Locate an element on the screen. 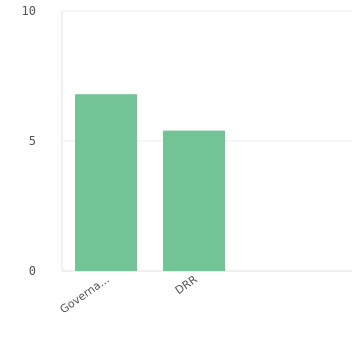 The height and width of the screenshot is (345, 352). y-tick-label-0: 0 is located at coordinates (32, 271).